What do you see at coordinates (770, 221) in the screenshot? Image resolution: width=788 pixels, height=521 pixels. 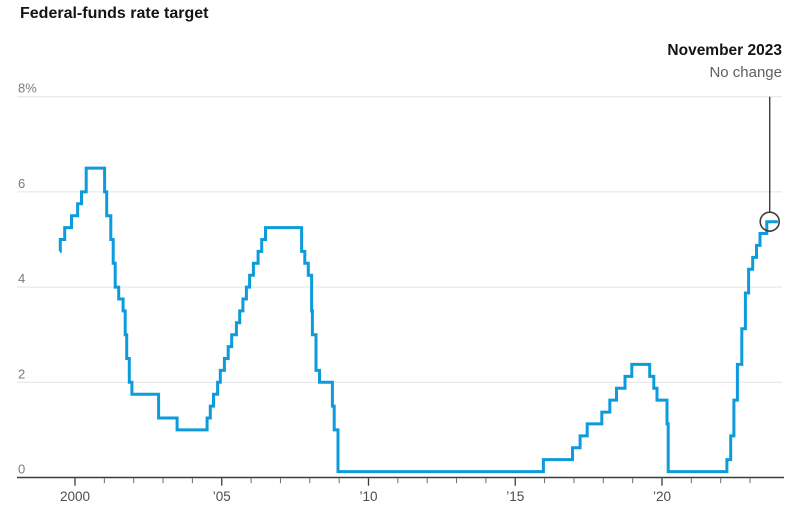 I see `endpoint-marker` at bounding box center [770, 221].